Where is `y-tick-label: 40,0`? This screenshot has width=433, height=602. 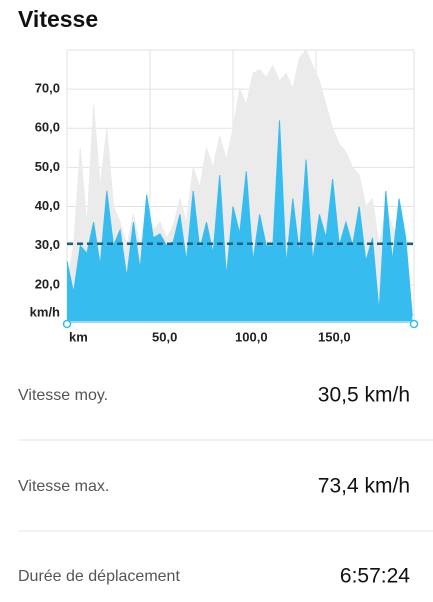 y-tick-label: 40,0 is located at coordinates (47, 205).